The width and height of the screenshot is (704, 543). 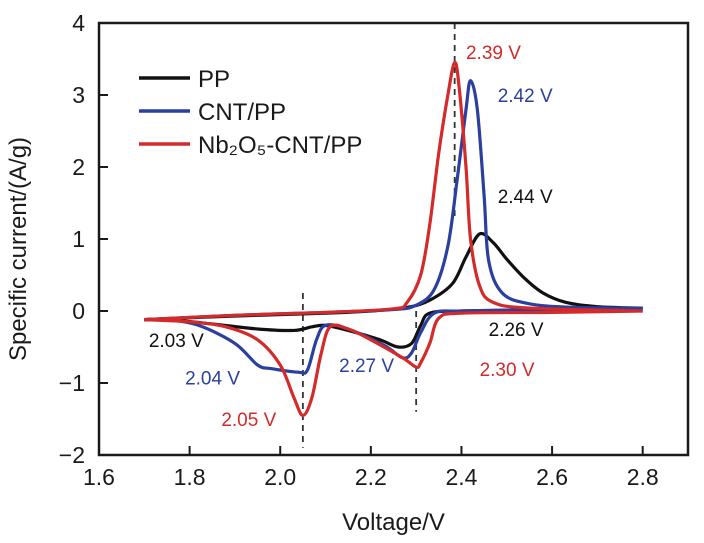 I want to click on peak-label: 2.26 V, so click(x=516, y=330).